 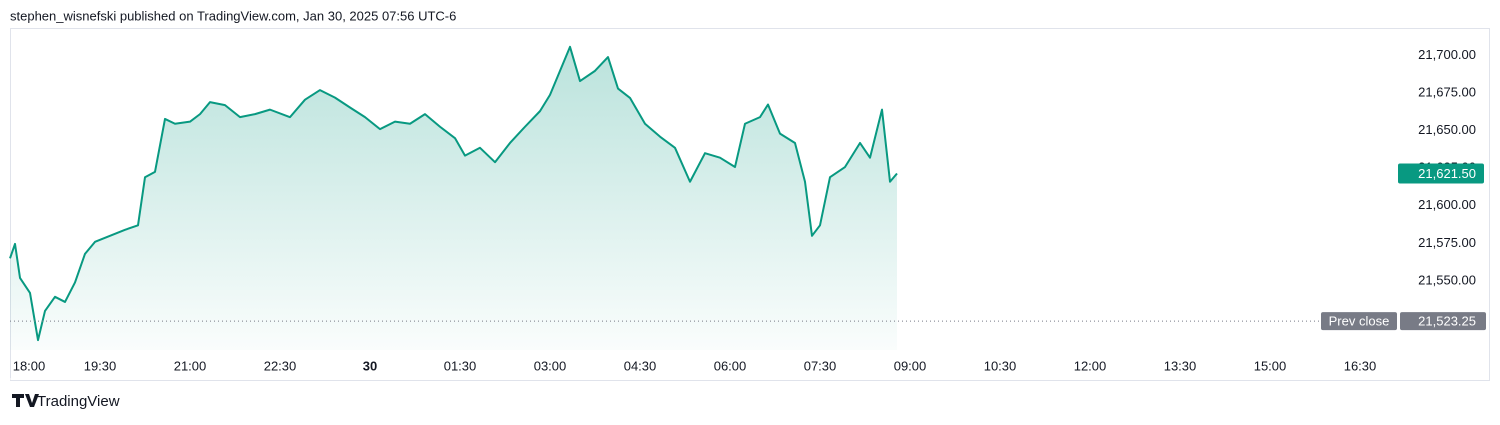 I want to click on x-tick-label: 12:00, so click(x=1090, y=365).